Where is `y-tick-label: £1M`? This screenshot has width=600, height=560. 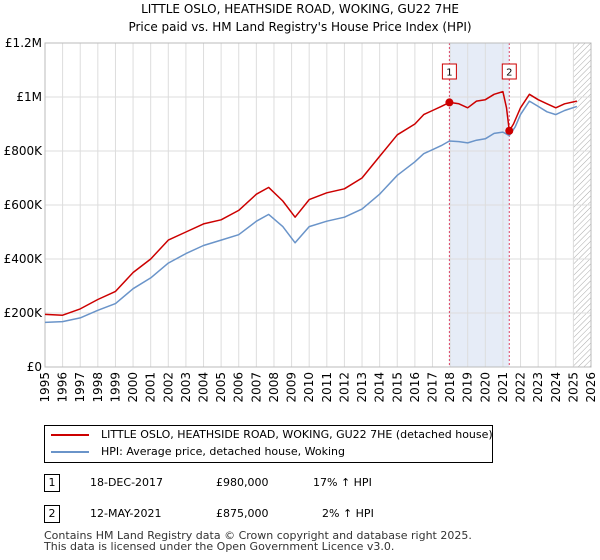 y-tick-label: £1M is located at coordinates (29, 97).